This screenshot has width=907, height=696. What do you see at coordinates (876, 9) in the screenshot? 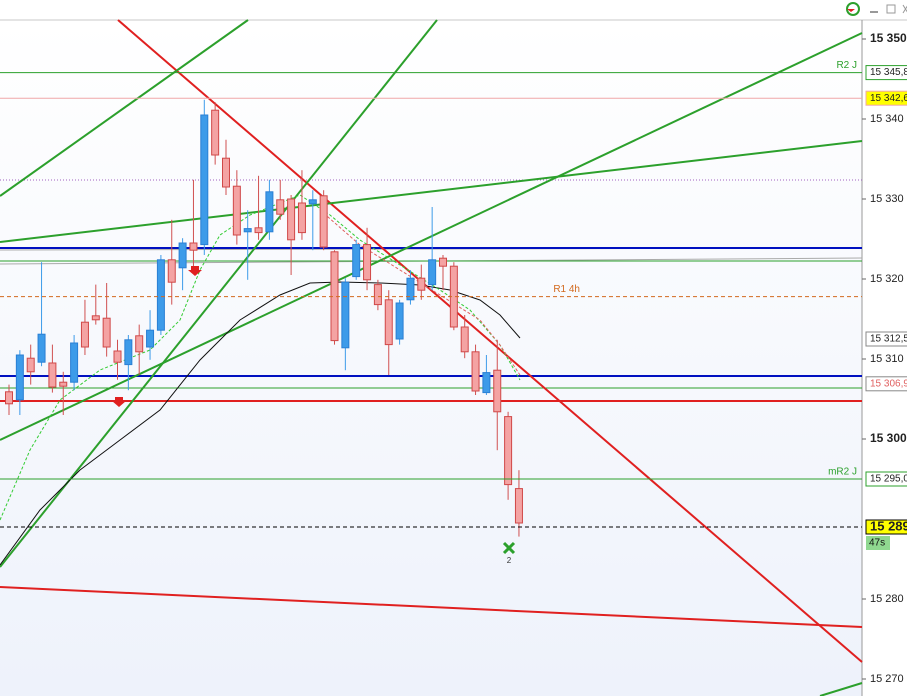
I see `toolbar-icons` at bounding box center [876, 9].